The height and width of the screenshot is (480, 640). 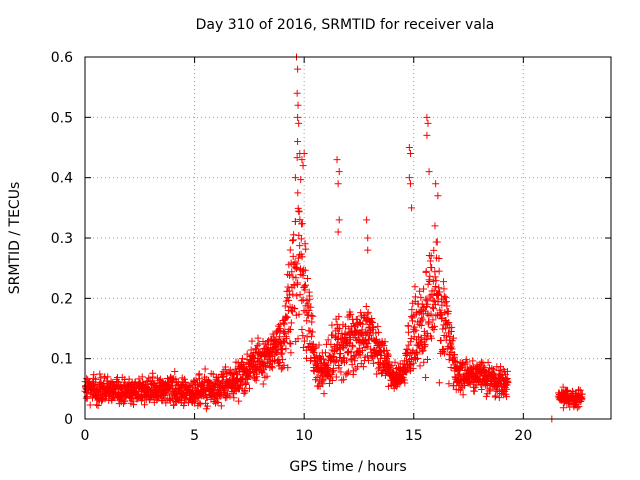 What do you see at coordinates (62, 179) in the screenshot?
I see `y-tick-label: 0.4` at bounding box center [62, 179].